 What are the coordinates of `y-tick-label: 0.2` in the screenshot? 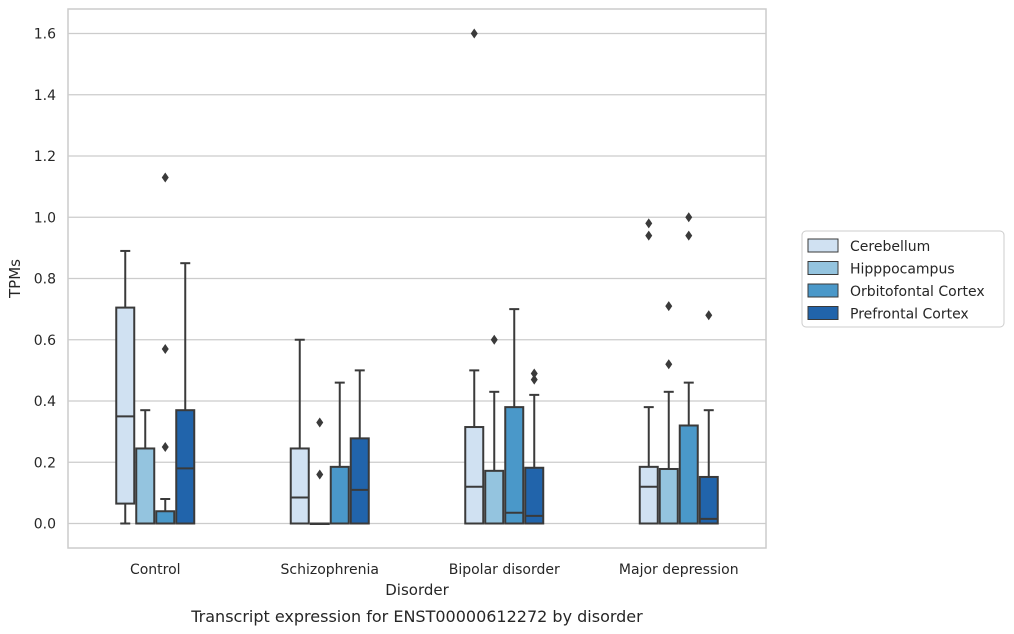 It's located at (45, 463).